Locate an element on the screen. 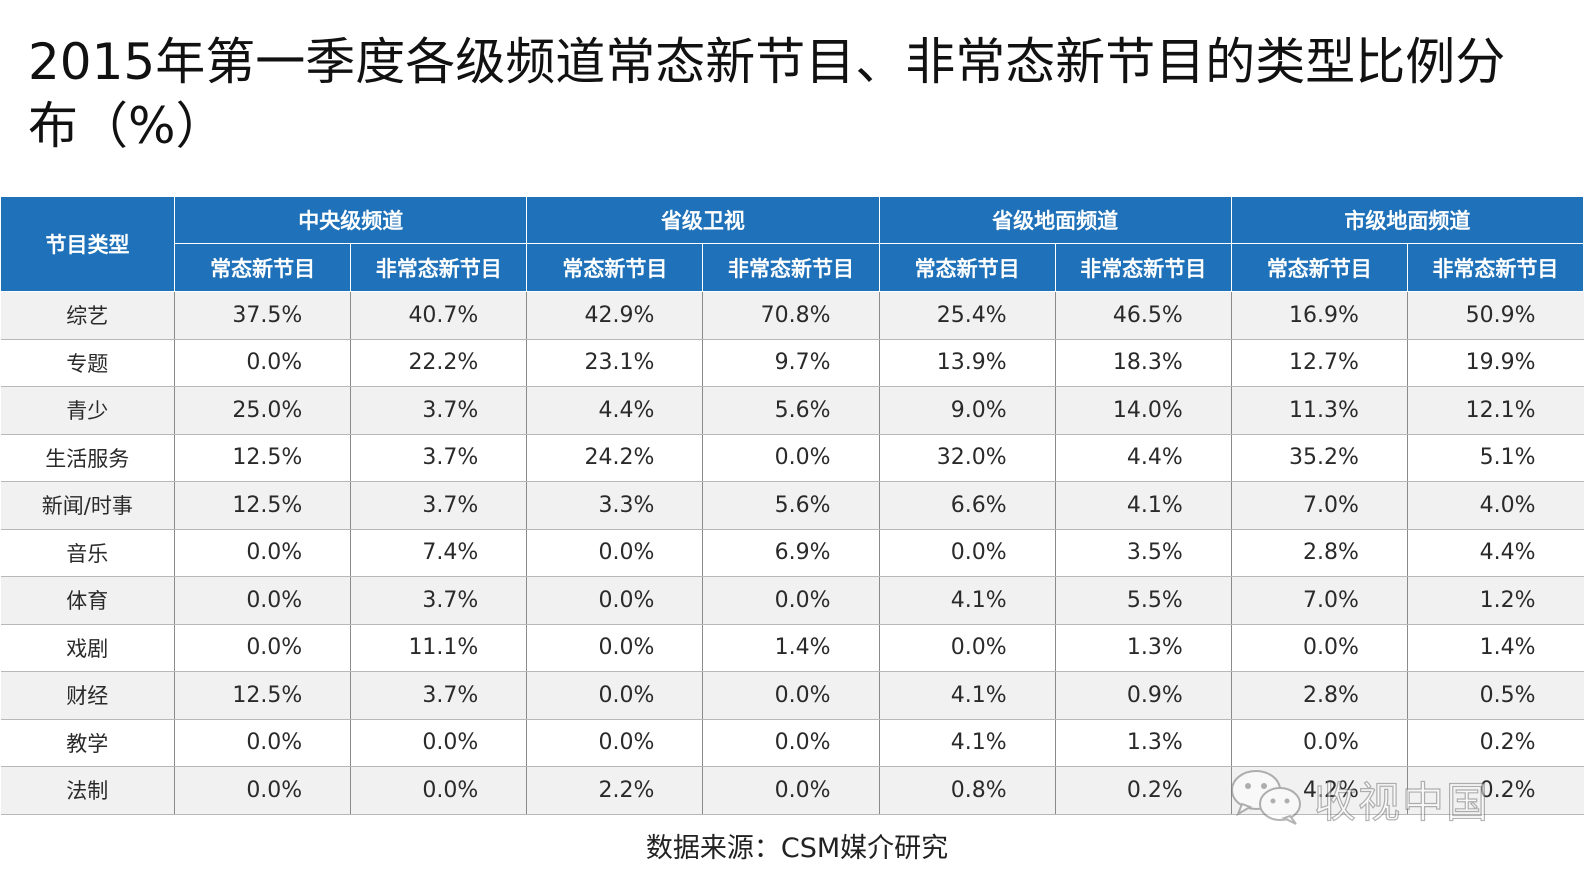 The height and width of the screenshot is (886, 1584). table-cell-value: 25.0% is located at coordinates (263, 410).